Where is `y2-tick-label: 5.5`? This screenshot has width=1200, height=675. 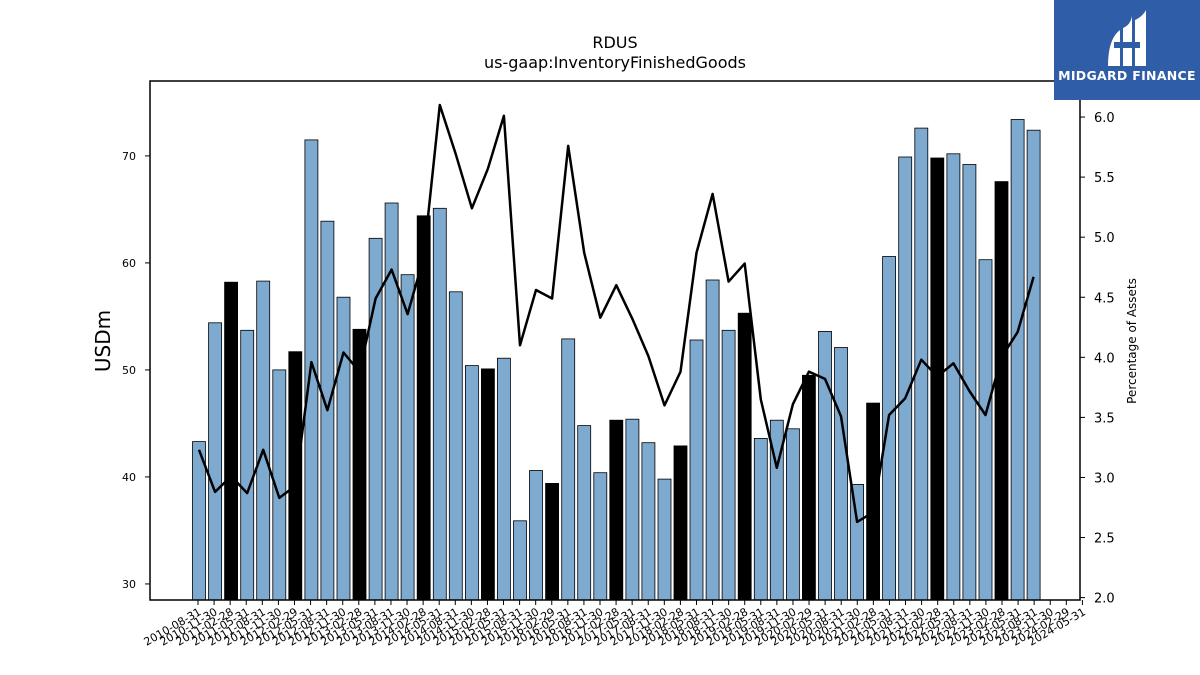 y2-tick-label: 5.5 is located at coordinates (1104, 178).